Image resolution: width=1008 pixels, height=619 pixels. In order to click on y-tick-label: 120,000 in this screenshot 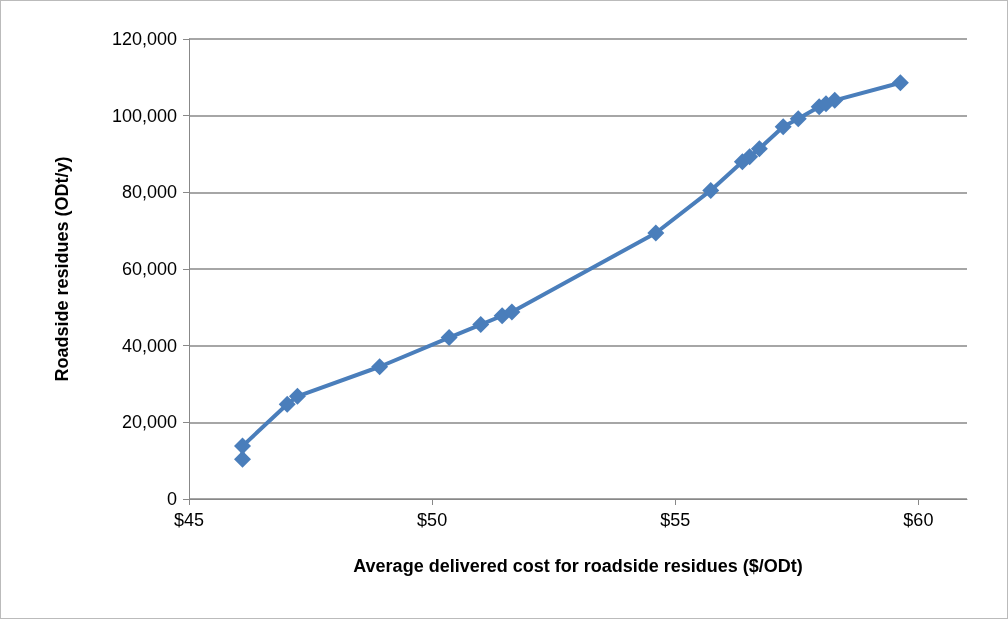, I will do `click(144, 39)`.